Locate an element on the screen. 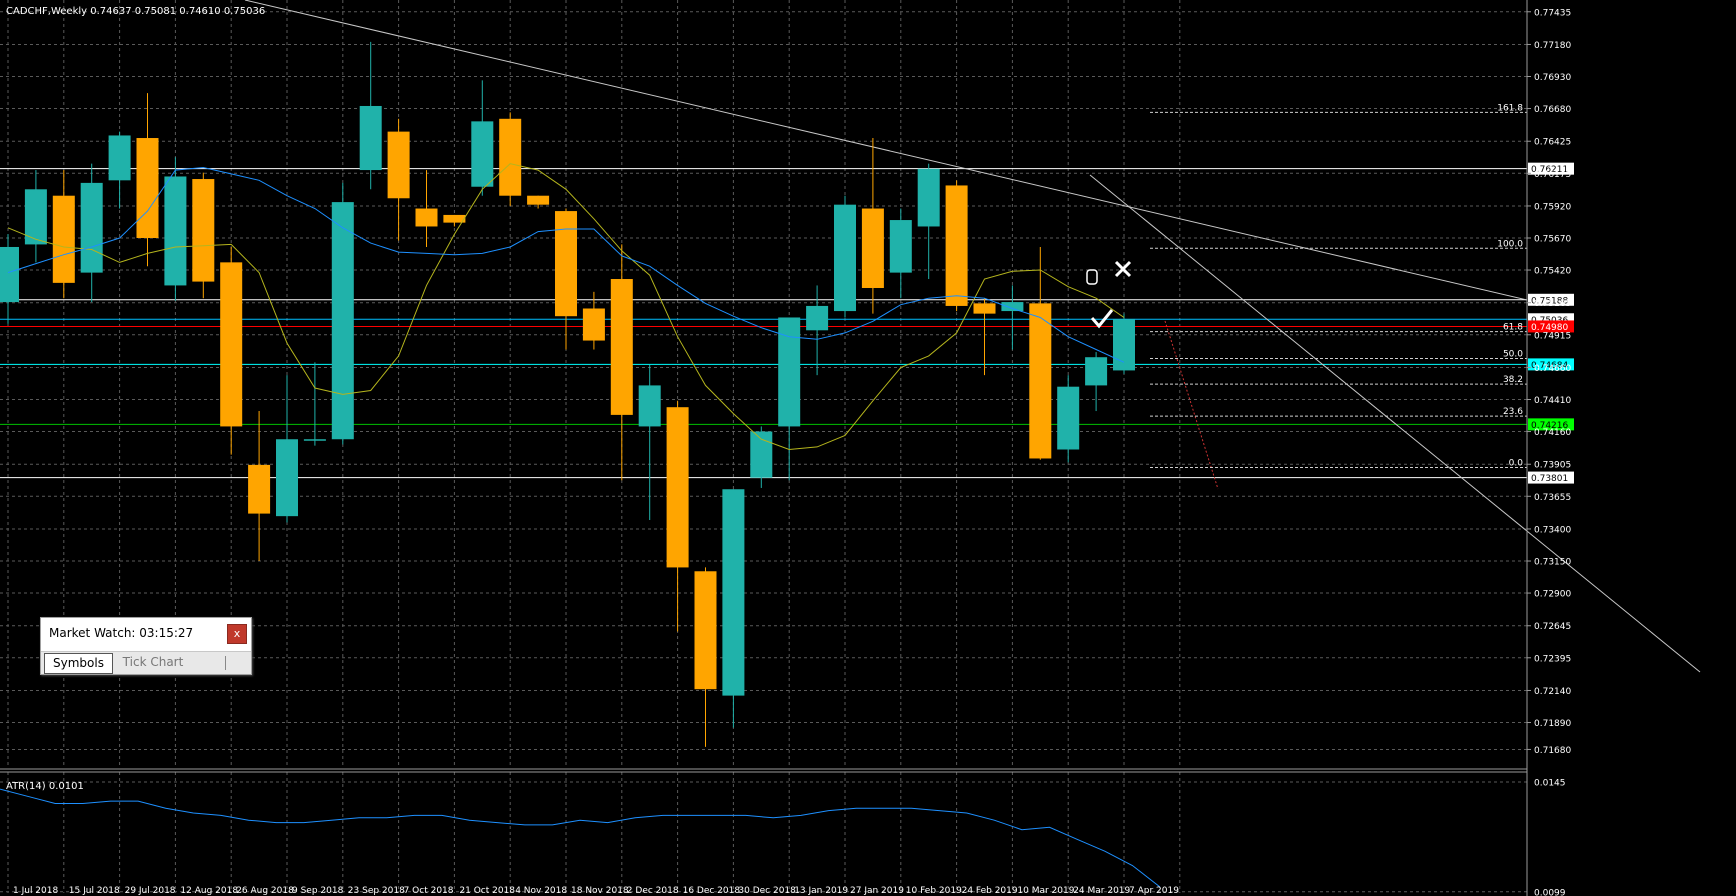  price-tick-label: 0.71890 is located at coordinates (1552, 724).